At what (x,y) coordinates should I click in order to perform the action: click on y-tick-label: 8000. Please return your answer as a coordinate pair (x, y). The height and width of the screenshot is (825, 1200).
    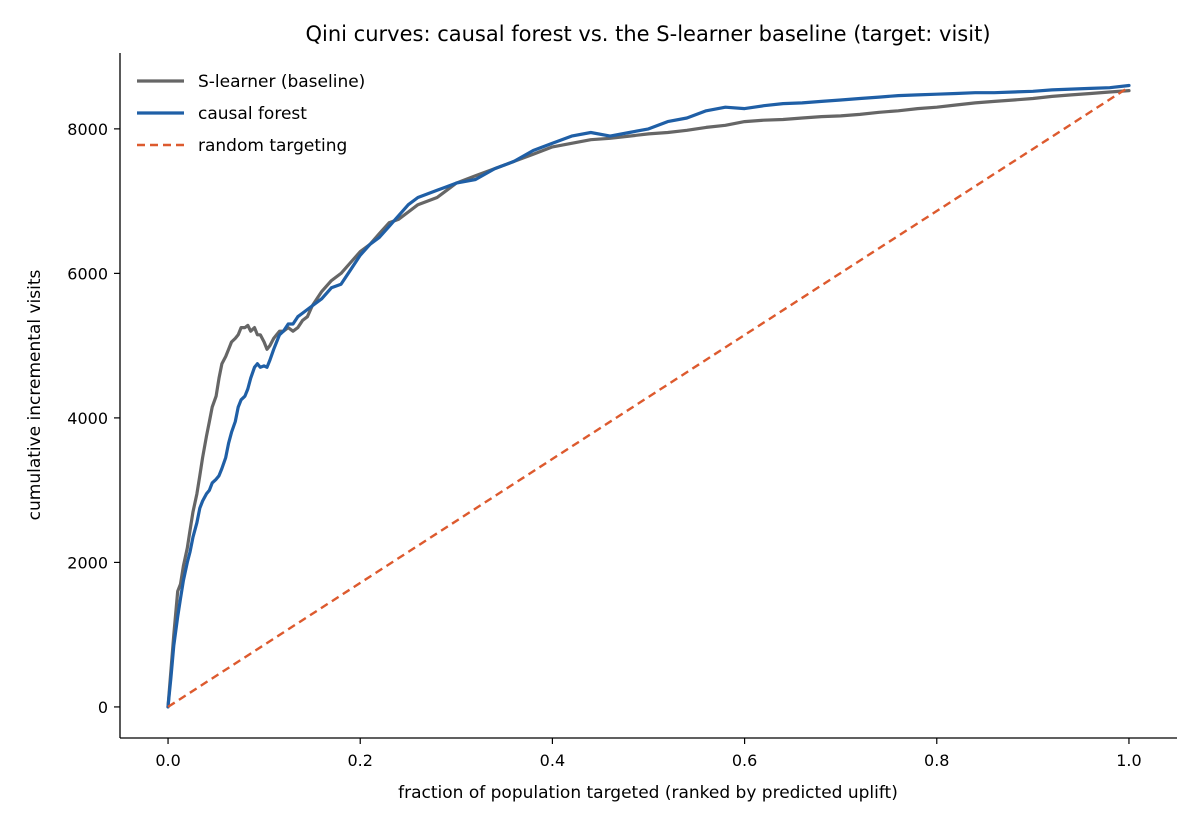
    Looking at the image, I should click on (87, 129).